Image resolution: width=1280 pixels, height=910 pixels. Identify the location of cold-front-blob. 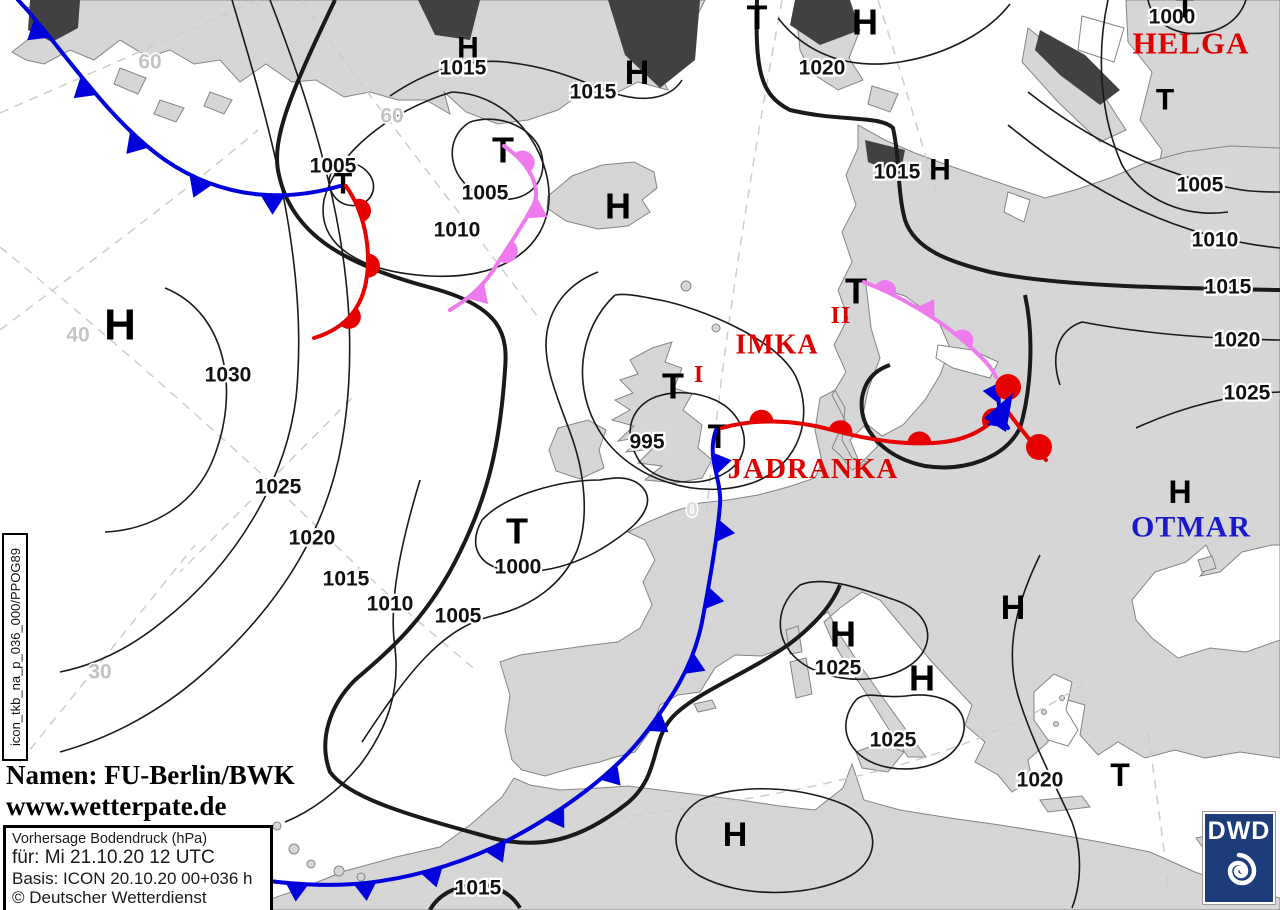
(998, 412).